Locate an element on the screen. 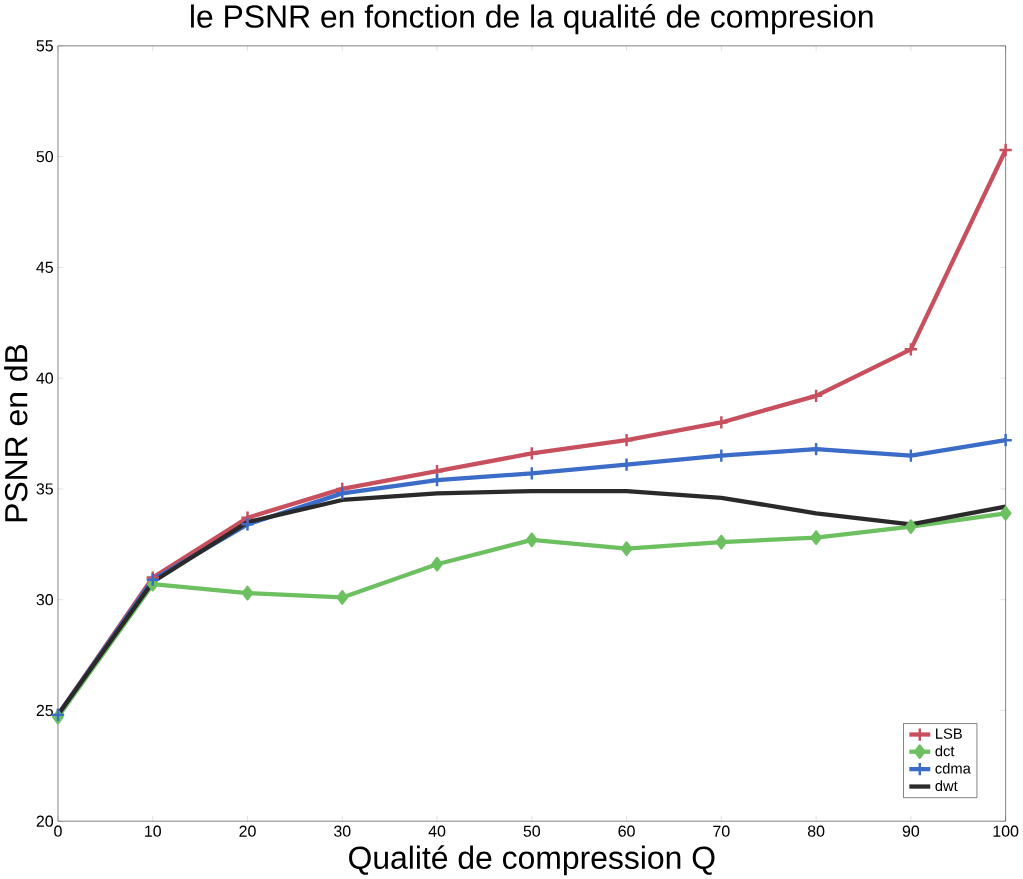 Image resolution: width=1023 pixels, height=879 pixels. legend-label: dct is located at coordinates (945, 751).